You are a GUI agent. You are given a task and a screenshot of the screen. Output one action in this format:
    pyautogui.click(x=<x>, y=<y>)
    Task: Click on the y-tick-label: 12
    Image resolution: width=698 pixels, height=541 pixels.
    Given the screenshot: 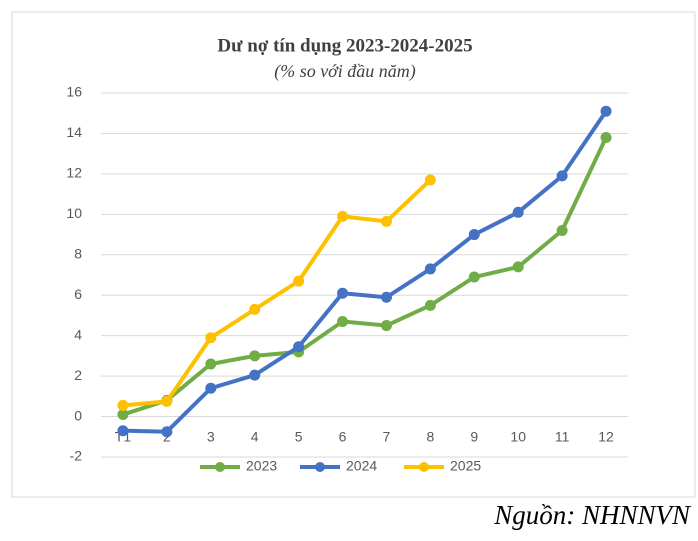 What is the action you would take?
    pyautogui.click(x=74, y=173)
    